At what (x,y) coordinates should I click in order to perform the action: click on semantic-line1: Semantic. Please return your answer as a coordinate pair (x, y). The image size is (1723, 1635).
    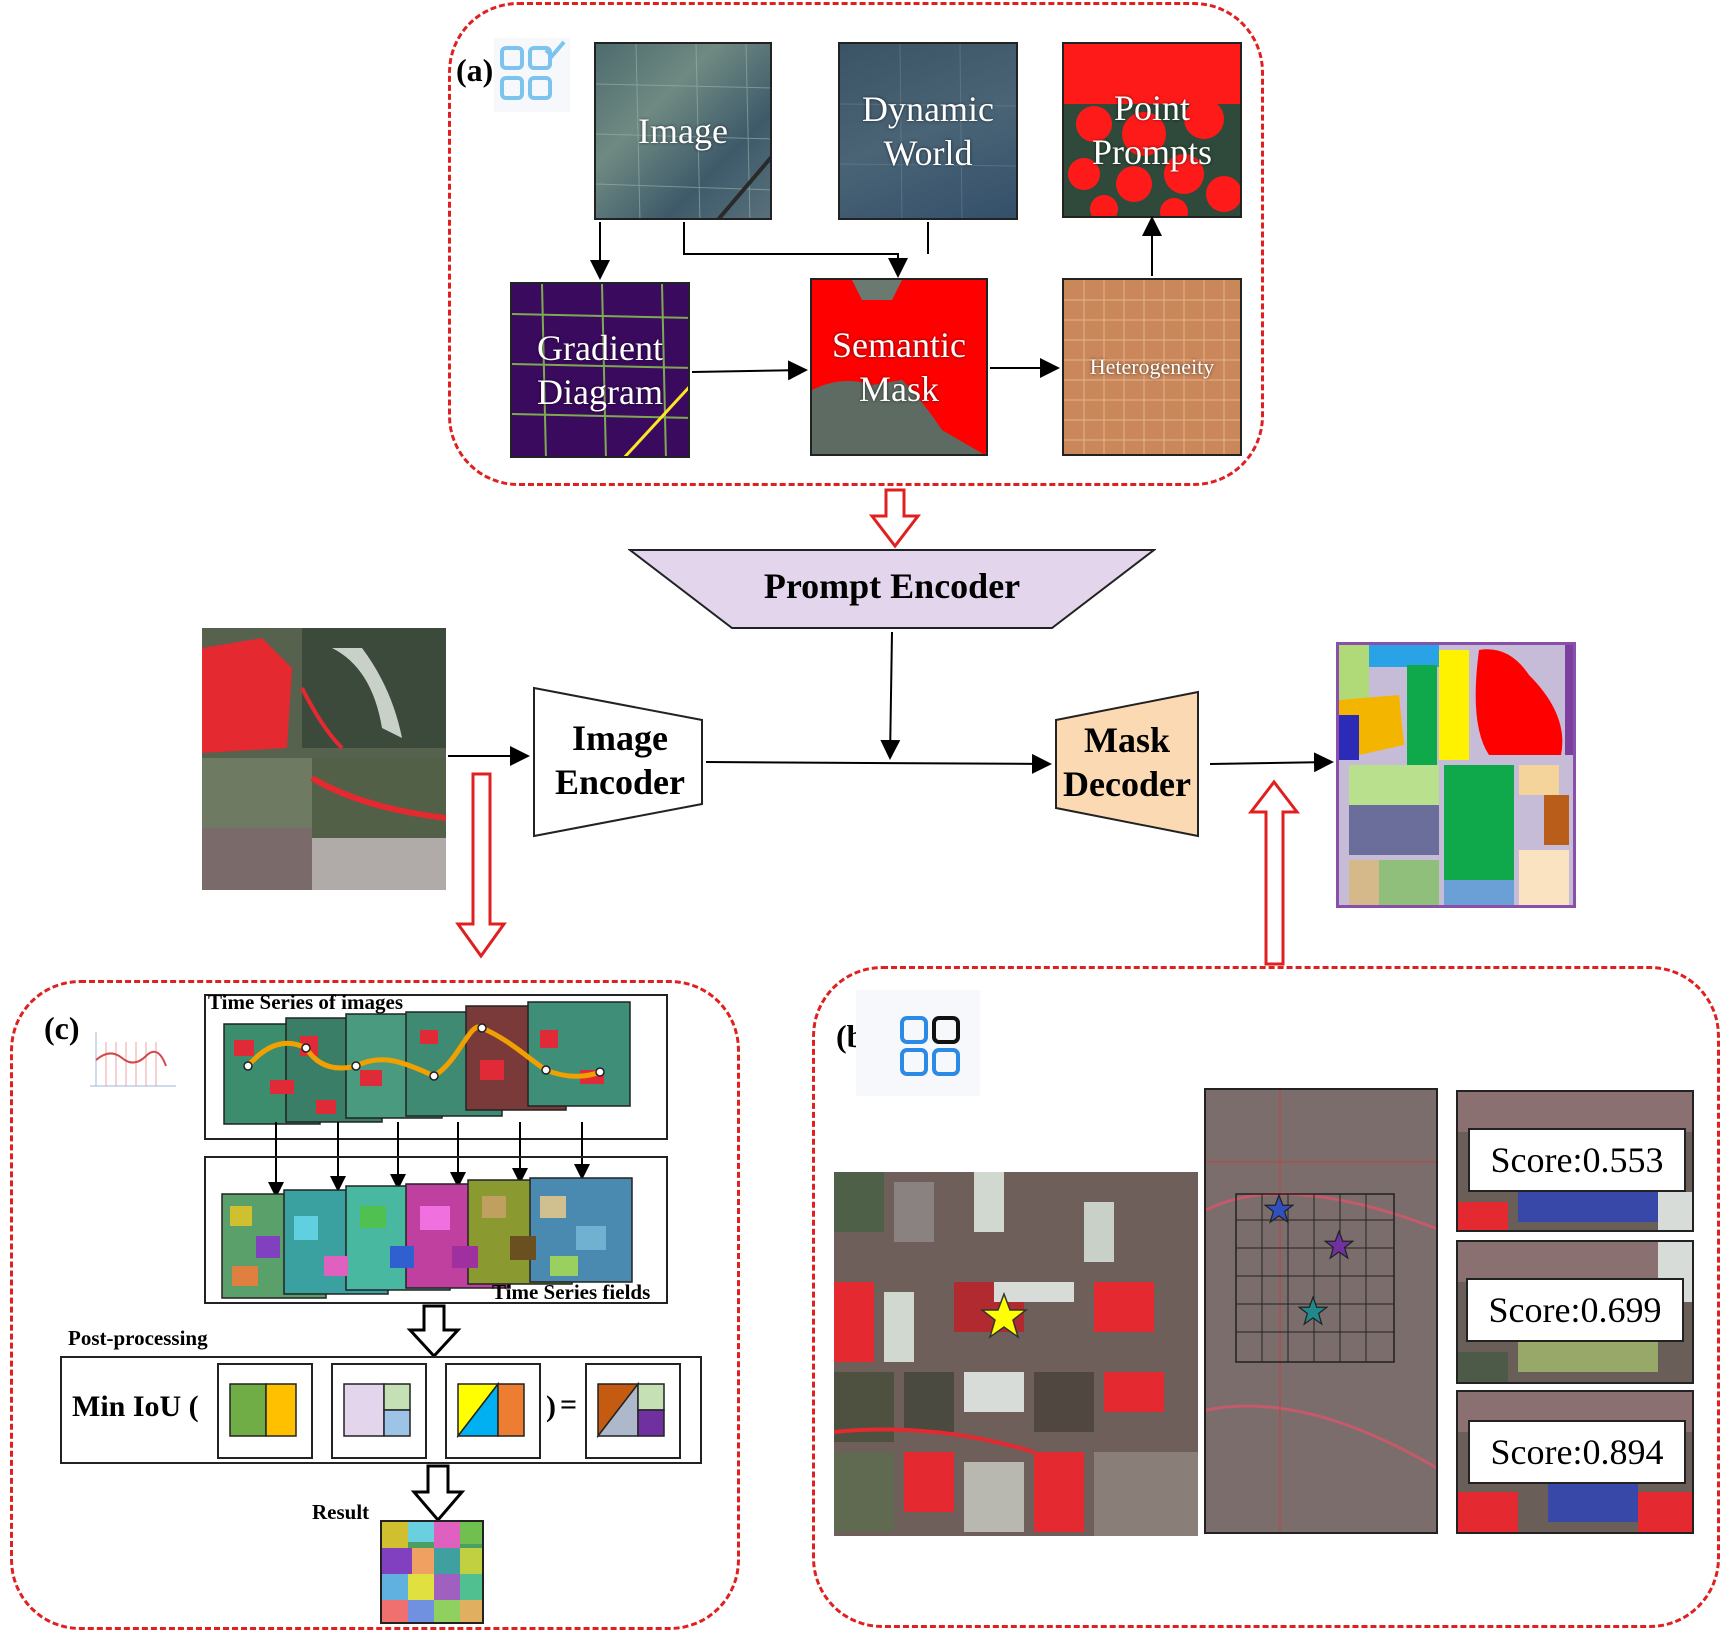
    Looking at the image, I should click on (899, 345).